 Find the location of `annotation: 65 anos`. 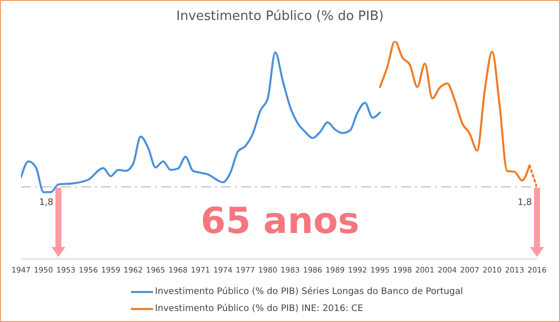

annotation: 65 anos is located at coordinates (280, 221).